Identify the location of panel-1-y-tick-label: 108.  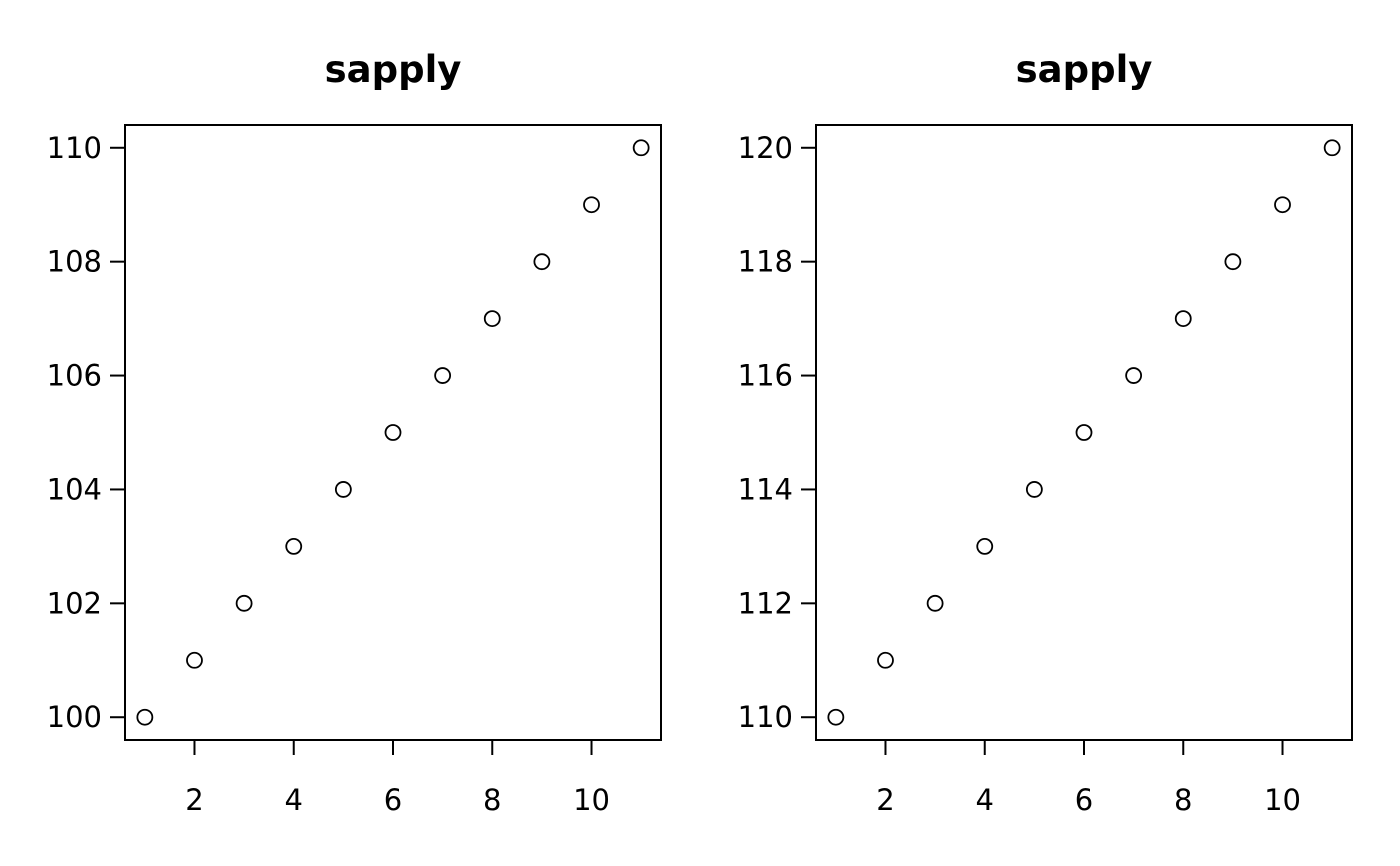
(74, 262).